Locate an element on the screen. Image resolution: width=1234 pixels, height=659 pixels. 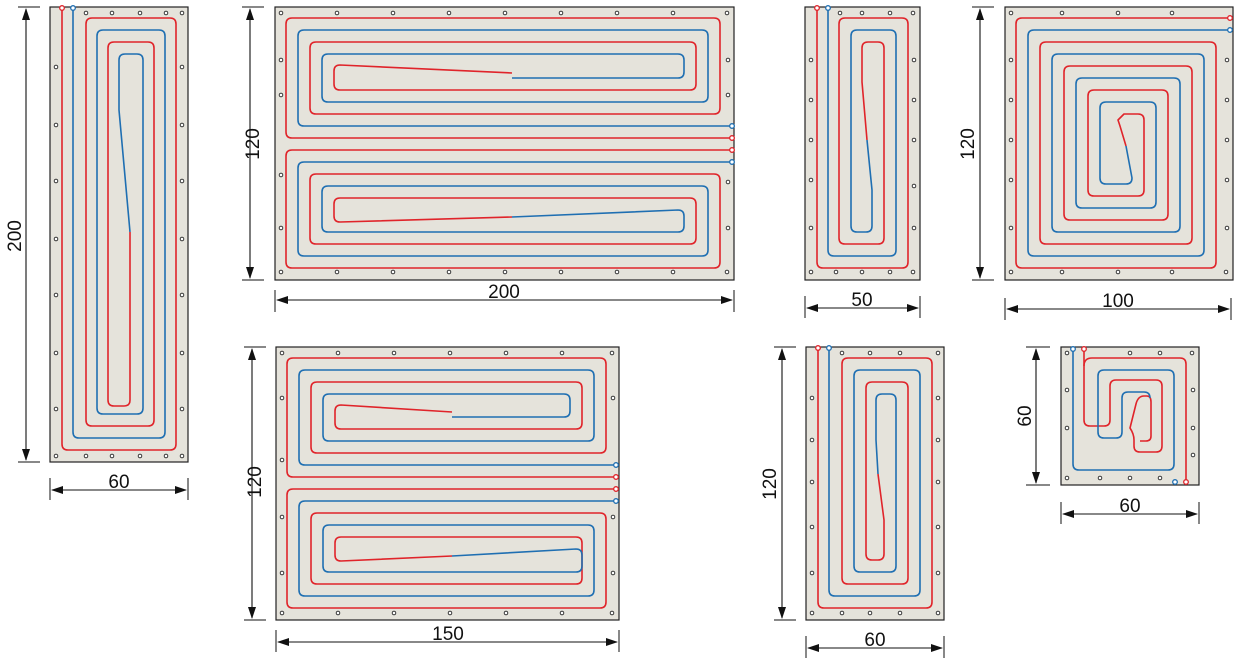
height-label: 60 is located at coordinates (1025, 415).